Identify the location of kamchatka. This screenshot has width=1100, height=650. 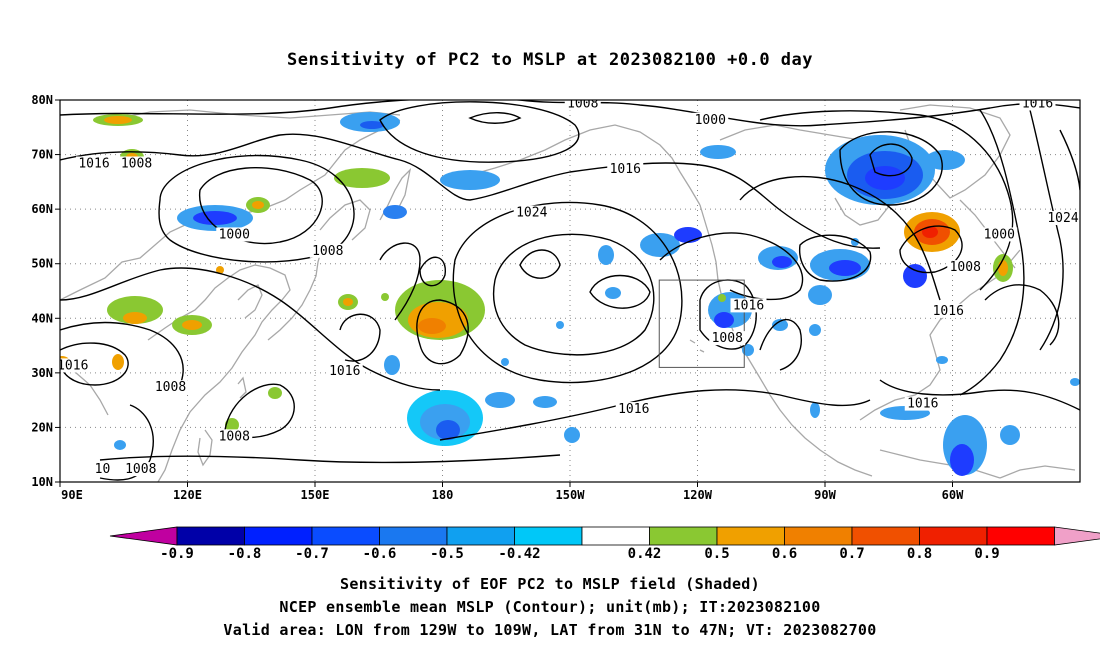
(395, 194).